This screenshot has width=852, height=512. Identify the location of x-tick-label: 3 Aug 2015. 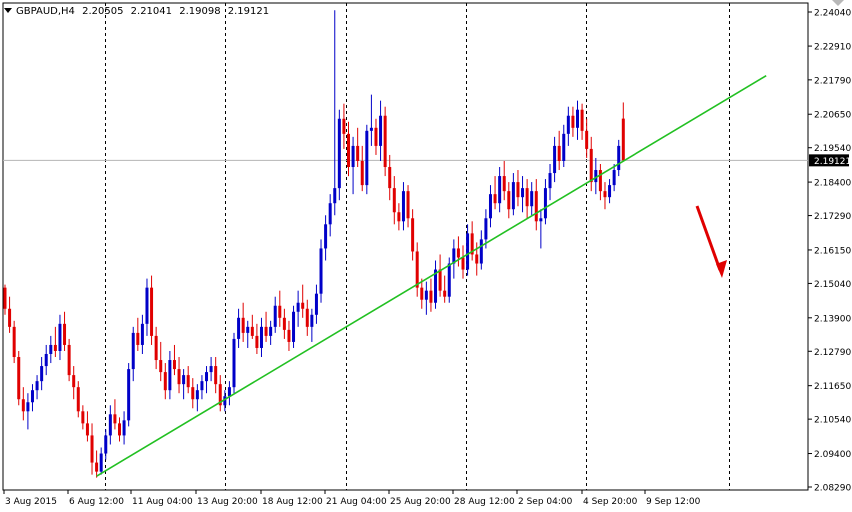
(31, 502).